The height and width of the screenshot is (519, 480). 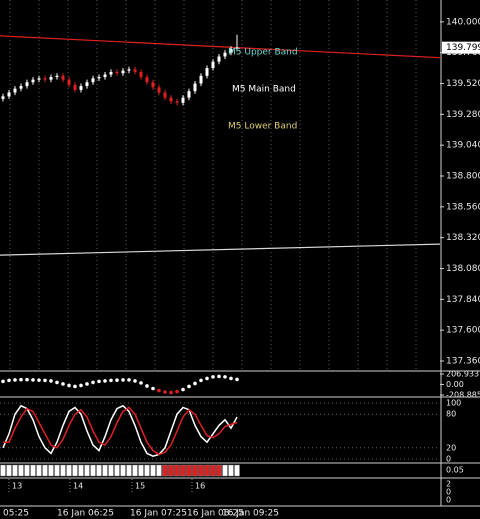 I want to click on day-label: 15, so click(x=140, y=486).